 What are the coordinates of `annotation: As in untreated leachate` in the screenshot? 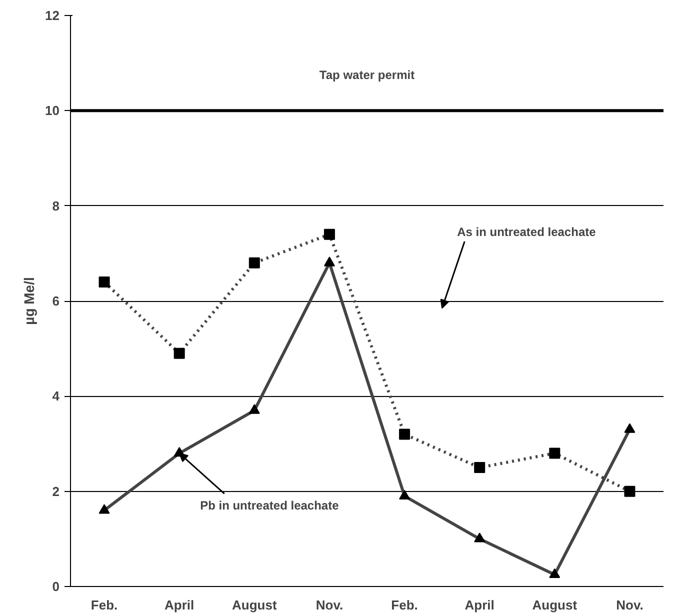 It's located at (526, 232).